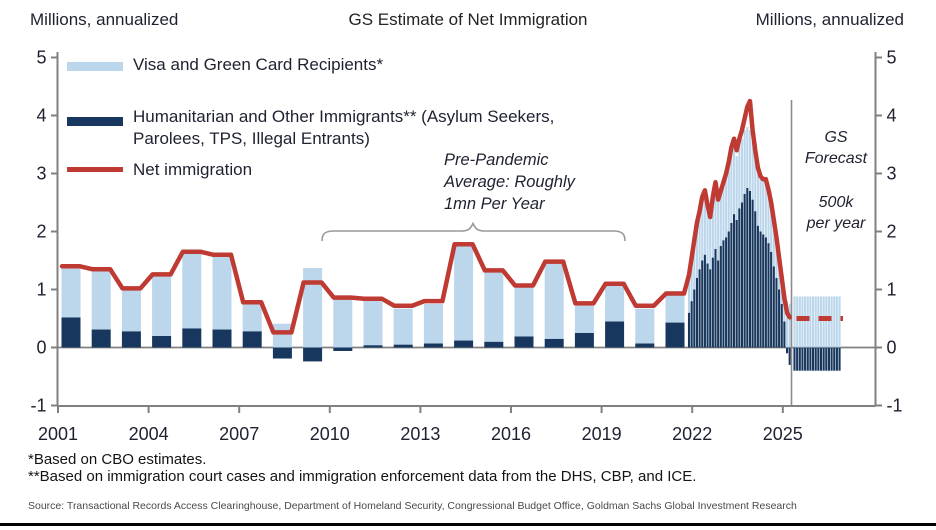 The width and height of the screenshot is (936, 530). What do you see at coordinates (829, 19) in the screenshot?
I see `right-axis-units: Millions, annualized` at bounding box center [829, 19].